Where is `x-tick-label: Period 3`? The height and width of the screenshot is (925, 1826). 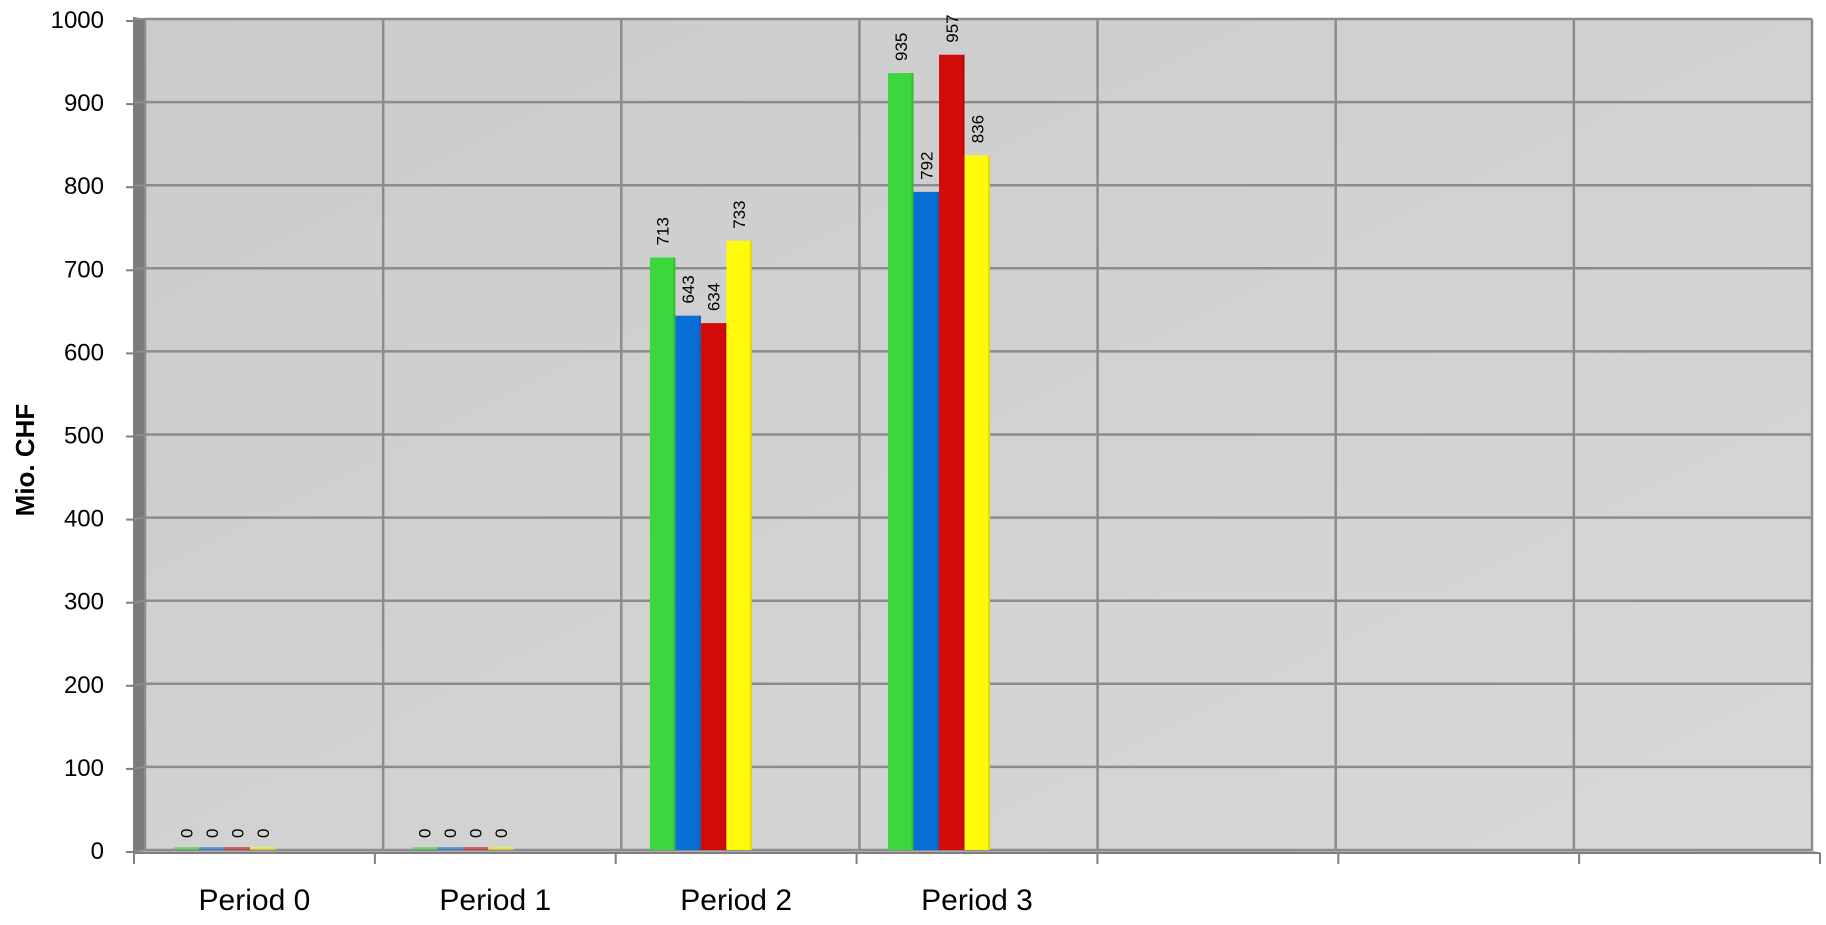
x-tick-label: Period 3 is located at coordinates (977, 900).